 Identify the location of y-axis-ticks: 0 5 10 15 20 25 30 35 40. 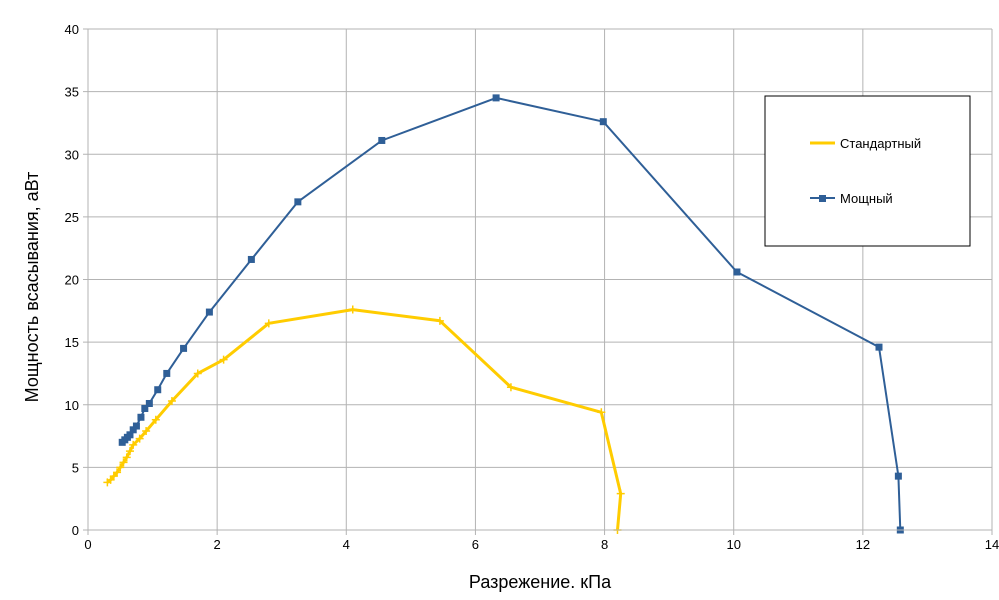
(72, 280).